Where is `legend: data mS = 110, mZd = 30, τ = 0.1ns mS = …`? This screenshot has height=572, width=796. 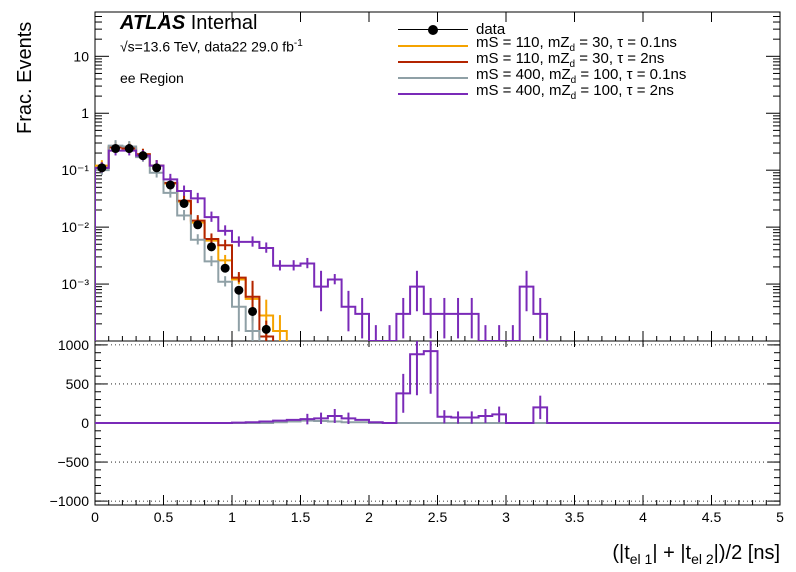
legend: data mS = 110, mZd = 30, τ = 0.1ns mS = … is located at coordinates (542, 62).